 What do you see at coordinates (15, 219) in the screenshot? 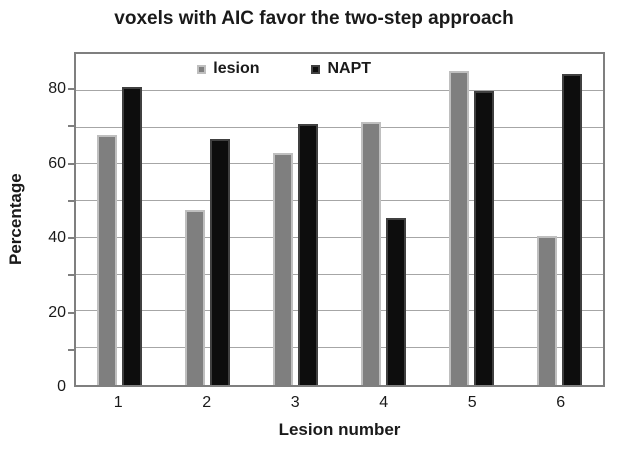
I see `y-axis-title: Percentage` at bounding box center [15, 219].